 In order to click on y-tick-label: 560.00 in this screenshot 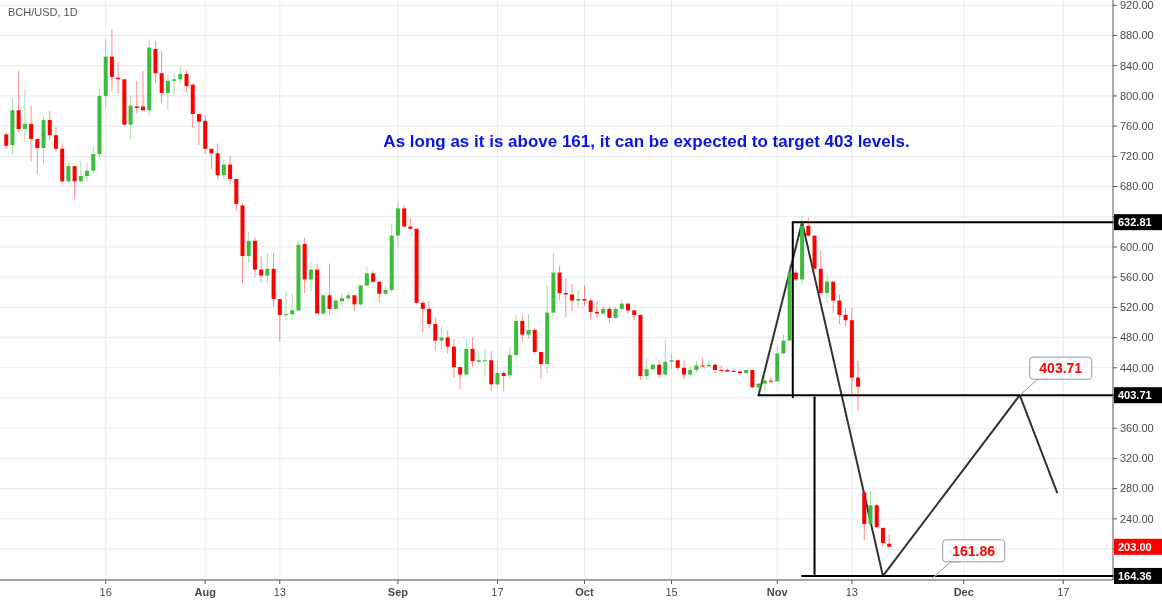, I will do `click(1137, 277)`.